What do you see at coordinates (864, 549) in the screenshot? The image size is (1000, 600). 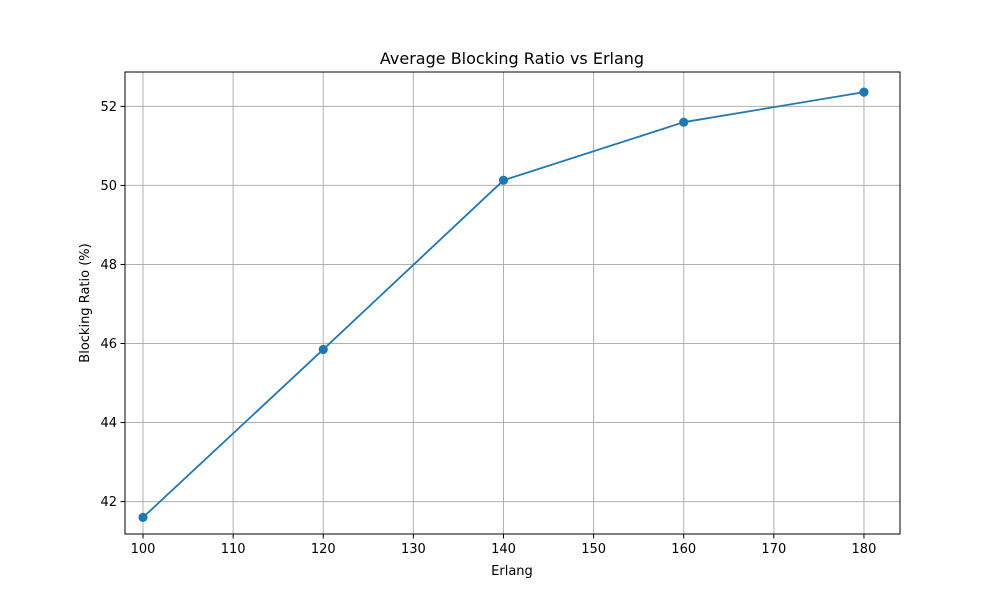 I see `x-tick-label: 180` at bounding box center [864, 549].